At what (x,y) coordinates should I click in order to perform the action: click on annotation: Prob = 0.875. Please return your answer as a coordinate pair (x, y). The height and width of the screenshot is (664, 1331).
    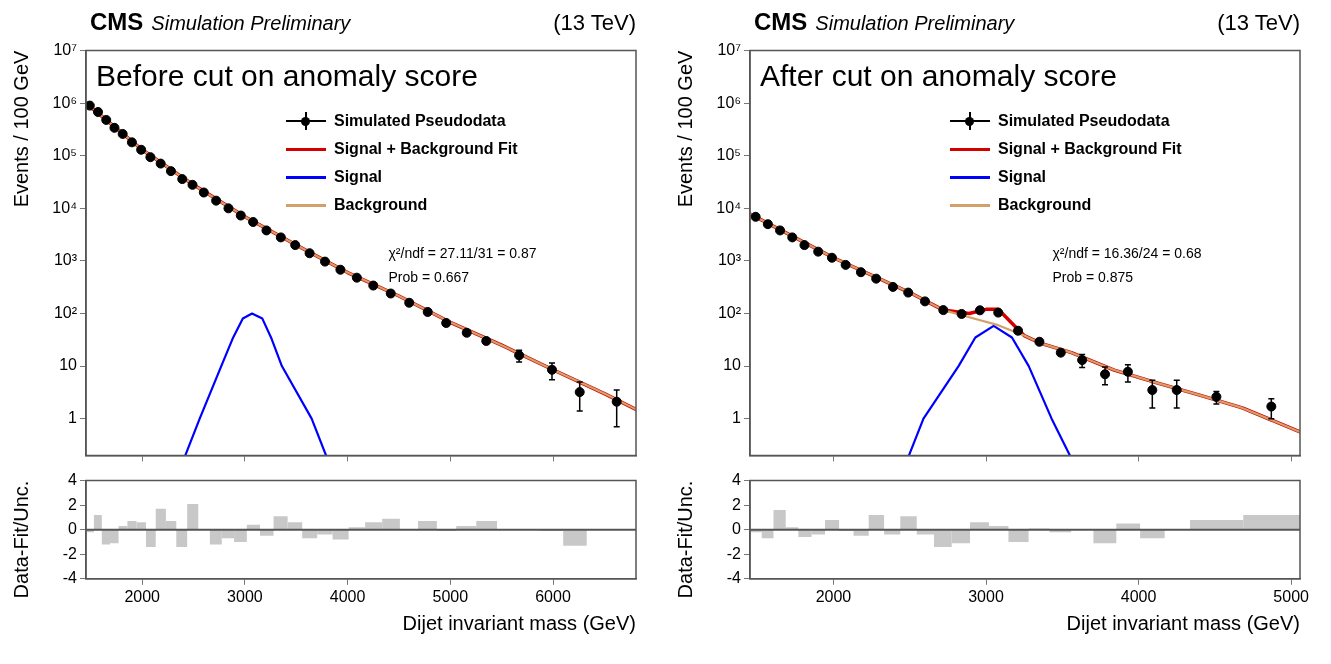
    Looking at the image, I should click on (1093, 277).